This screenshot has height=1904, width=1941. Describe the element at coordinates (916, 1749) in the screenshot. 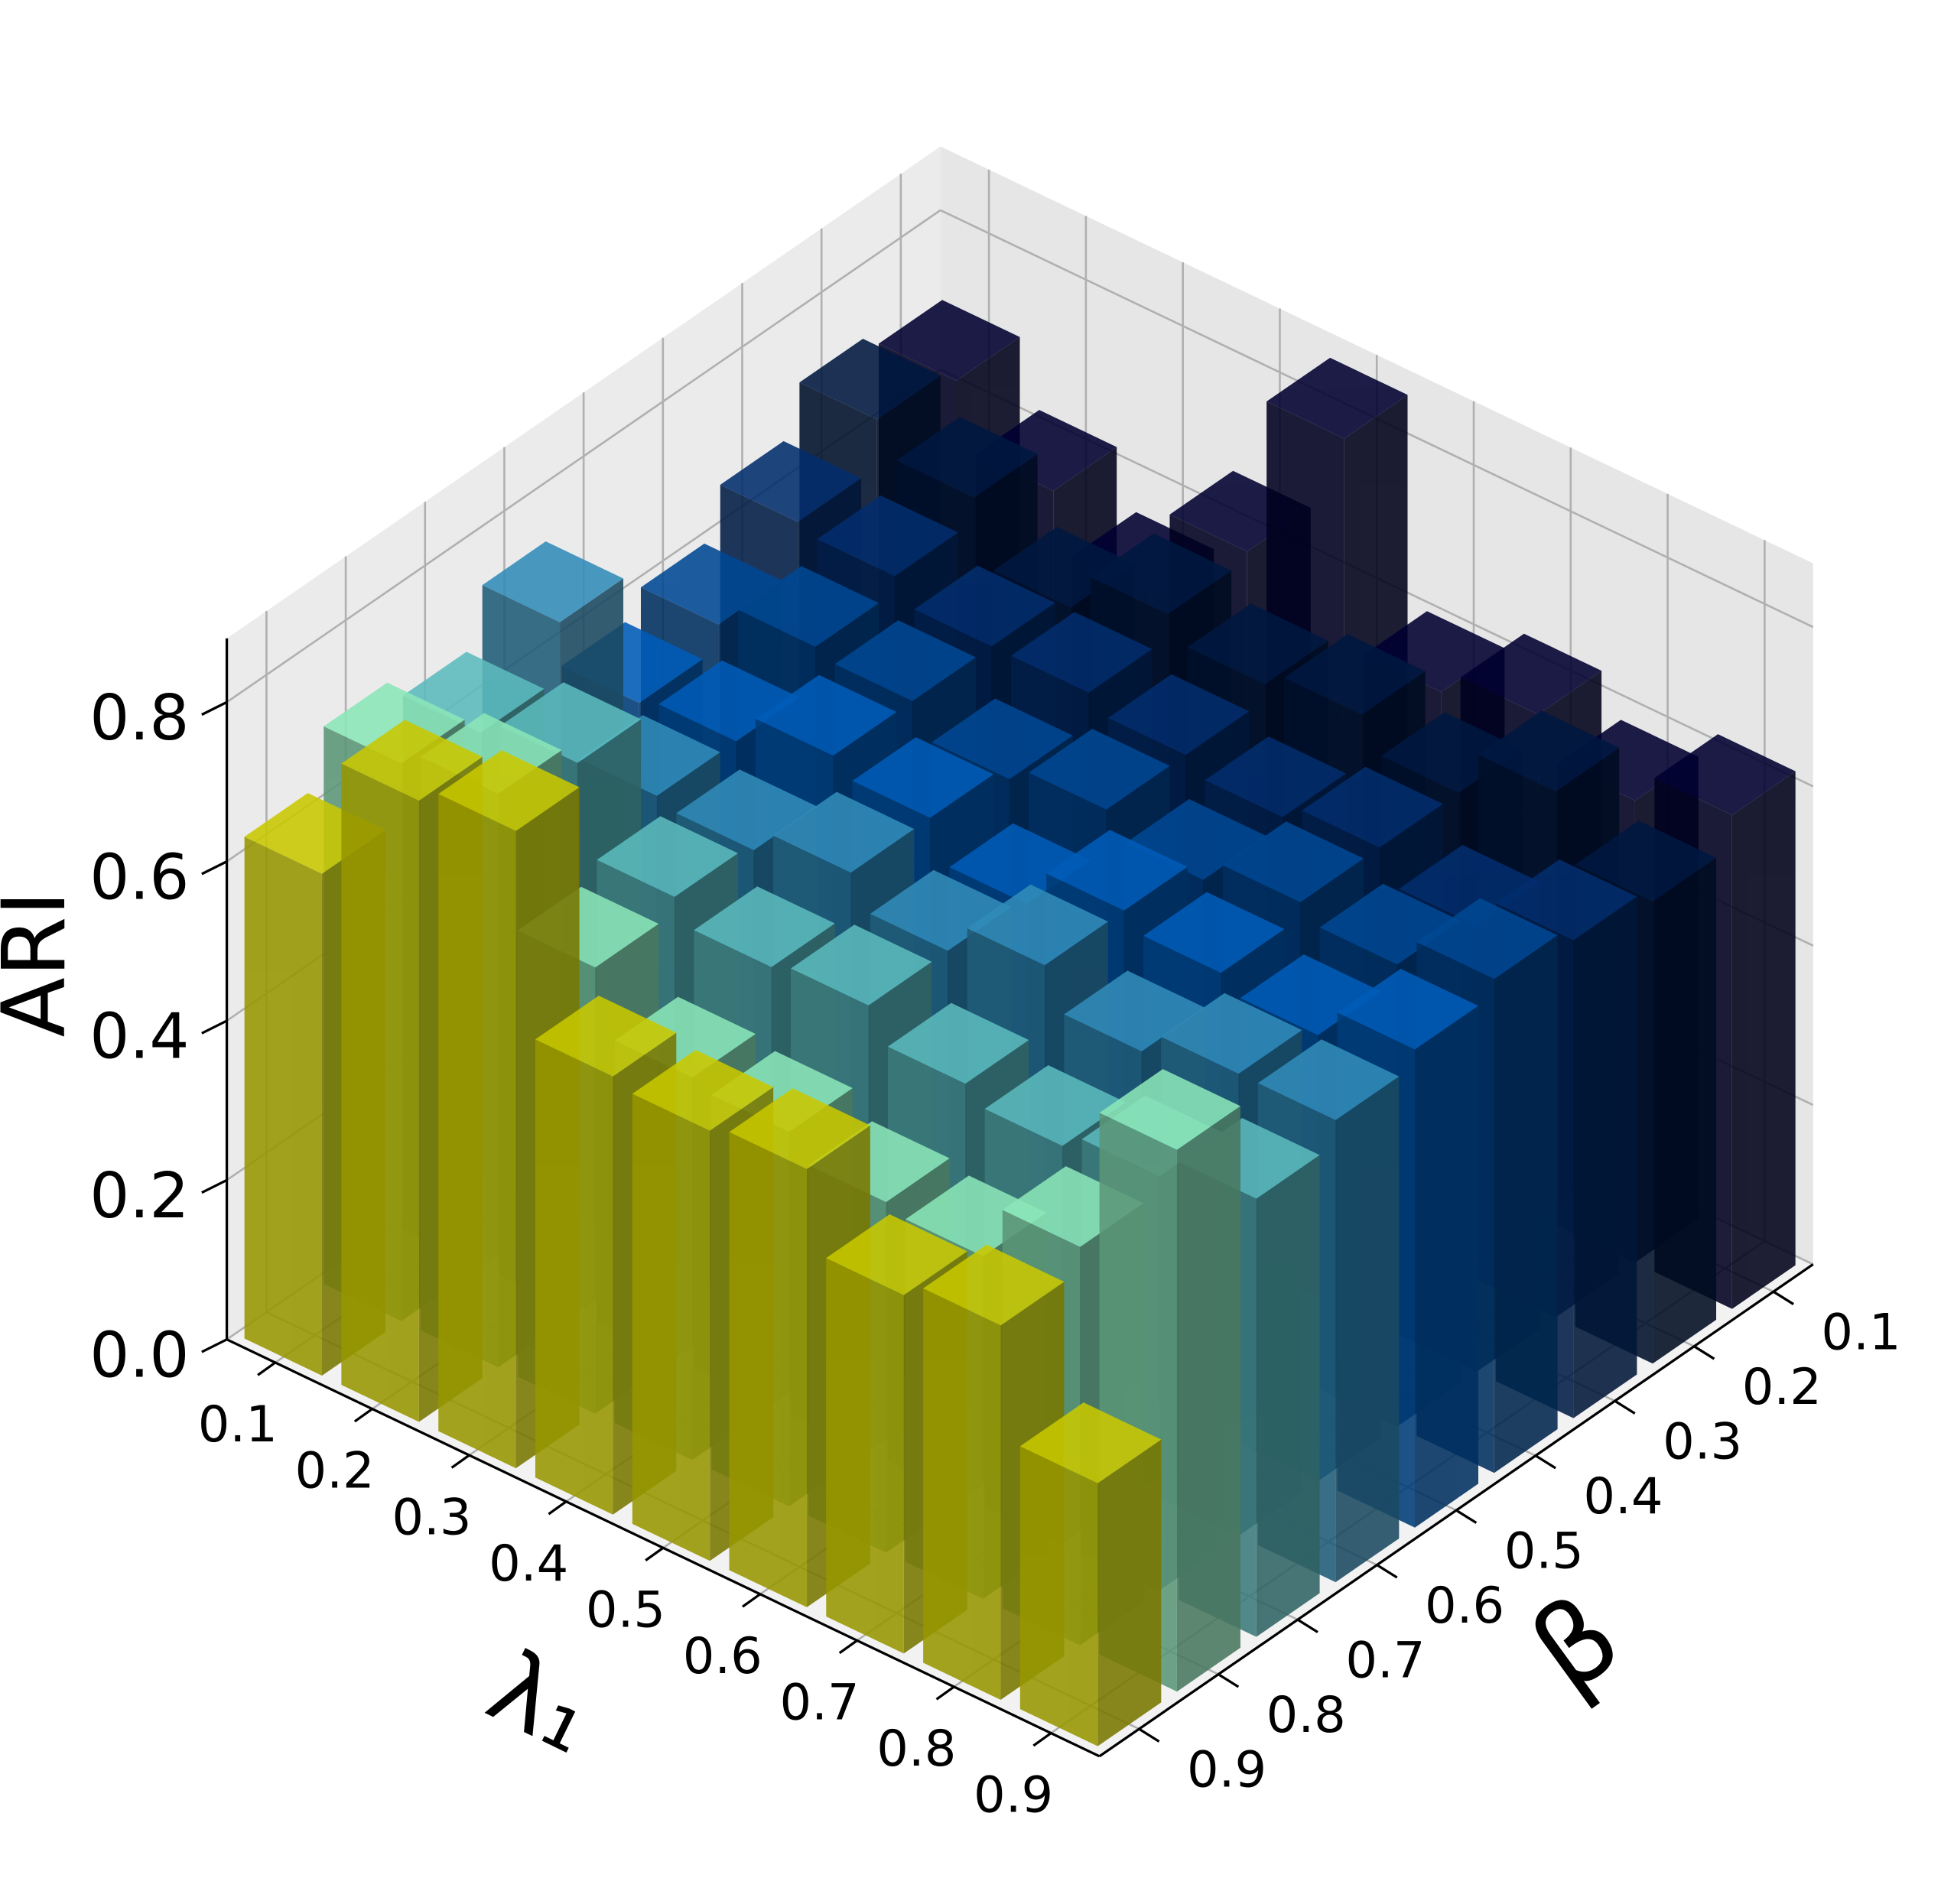

I see `x-tick-label: 0.8` at that location.